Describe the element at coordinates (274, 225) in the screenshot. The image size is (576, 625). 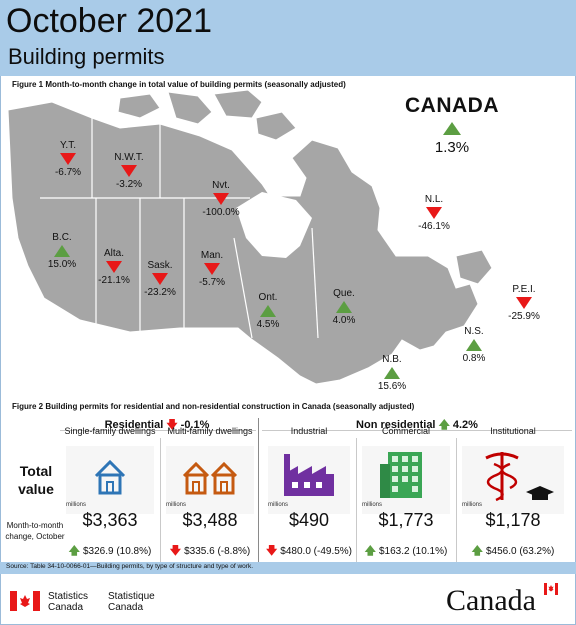
I see `hudson-bay-shape` at that location.